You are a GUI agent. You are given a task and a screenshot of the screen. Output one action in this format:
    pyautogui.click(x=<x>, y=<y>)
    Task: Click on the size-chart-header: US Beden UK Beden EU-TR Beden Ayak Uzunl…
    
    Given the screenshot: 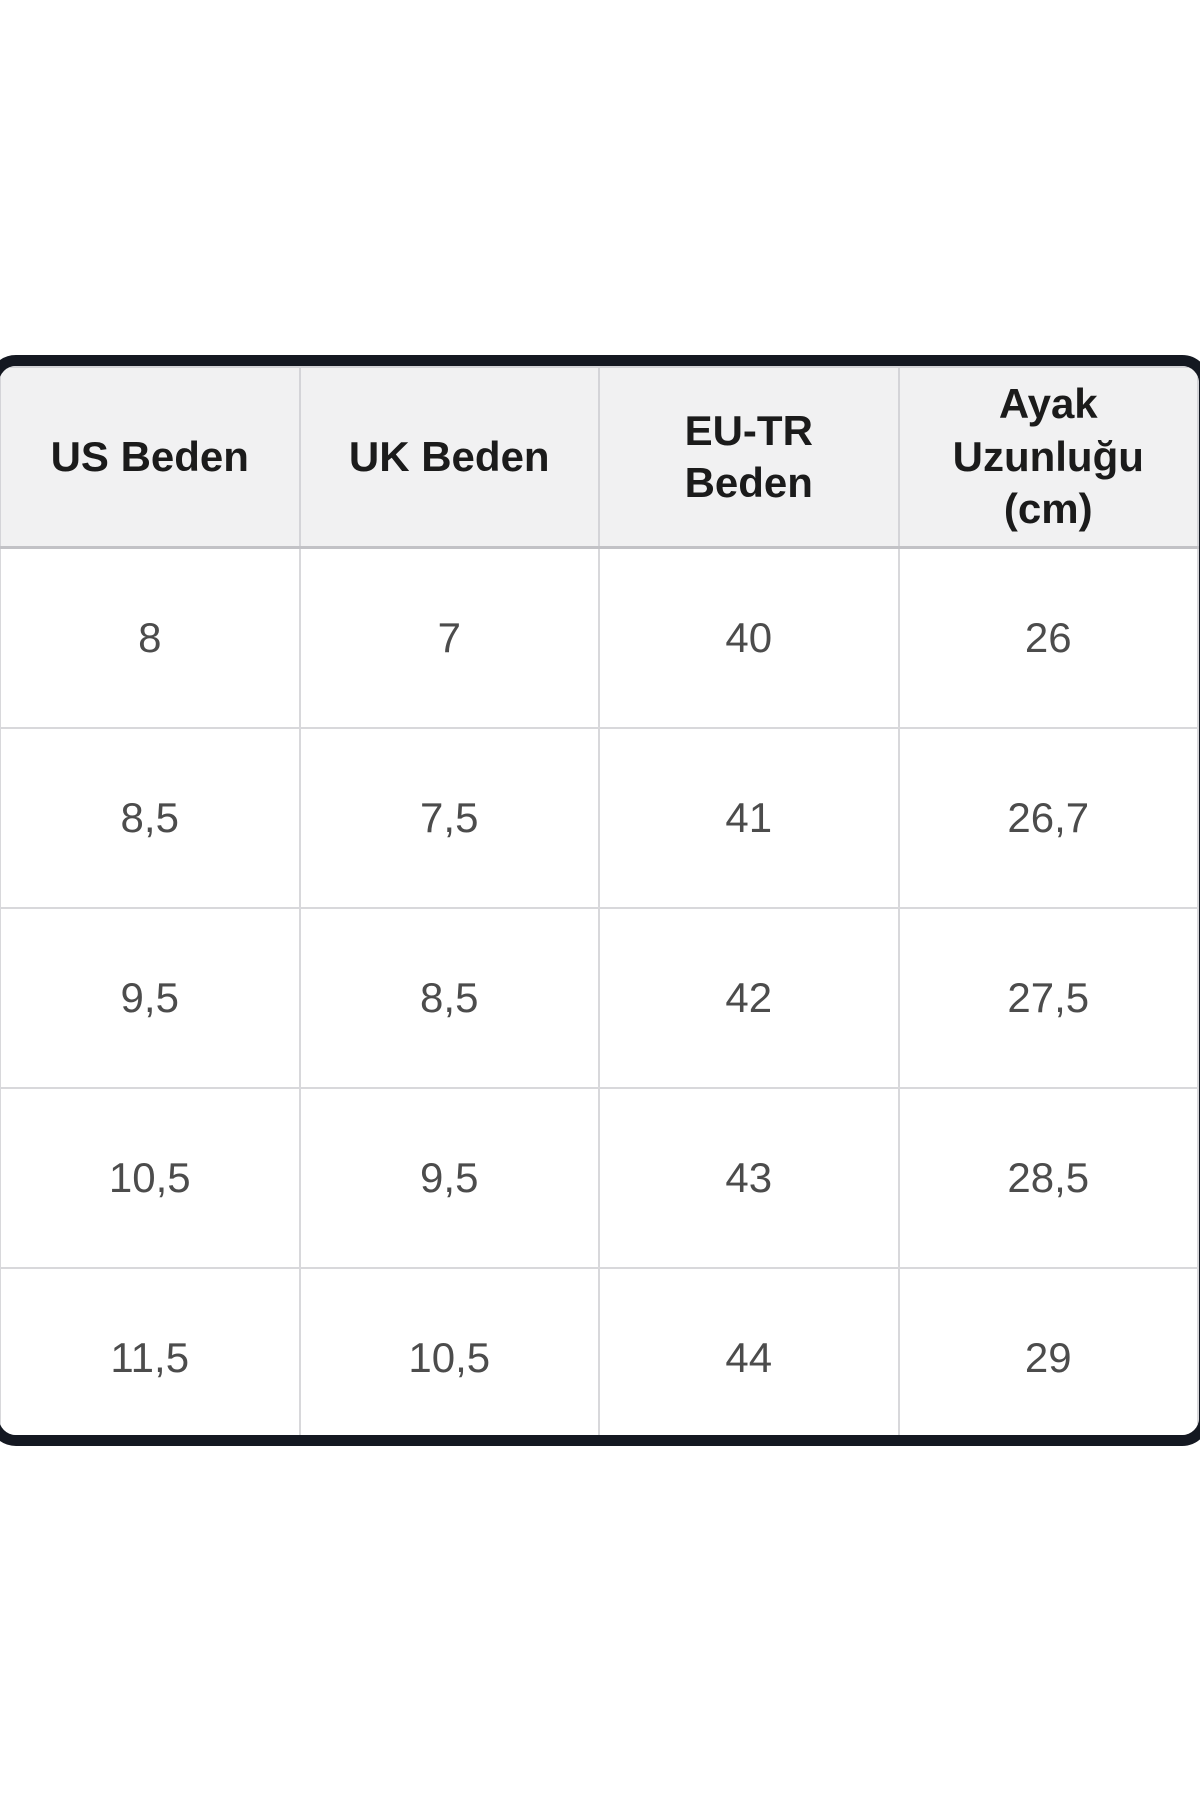 What is the action you would take?
    pyautogui.click(x=599, y=457)
    